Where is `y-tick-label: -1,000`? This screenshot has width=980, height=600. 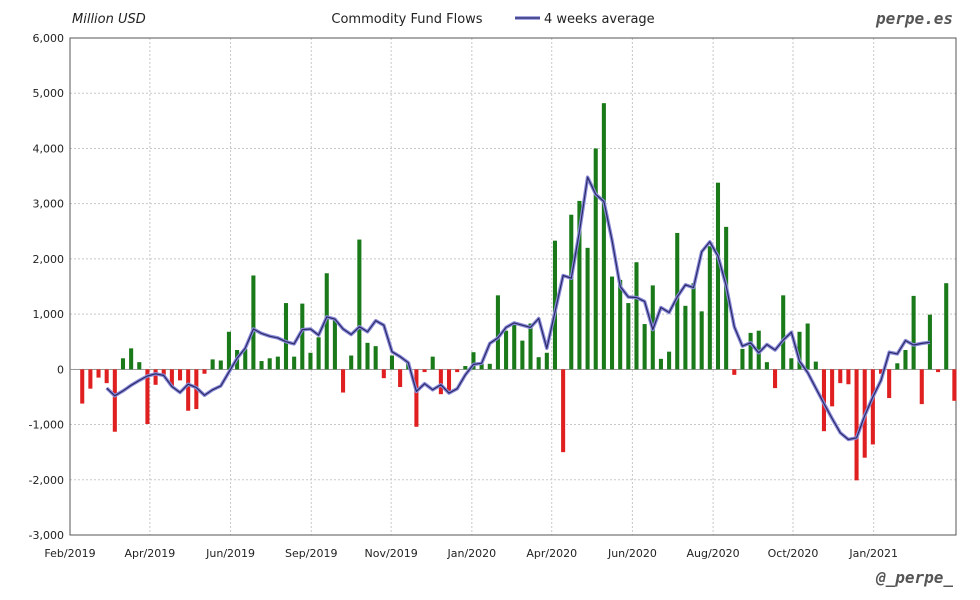 y-tick-label: -1,000 is located at coordinates (46, 425).